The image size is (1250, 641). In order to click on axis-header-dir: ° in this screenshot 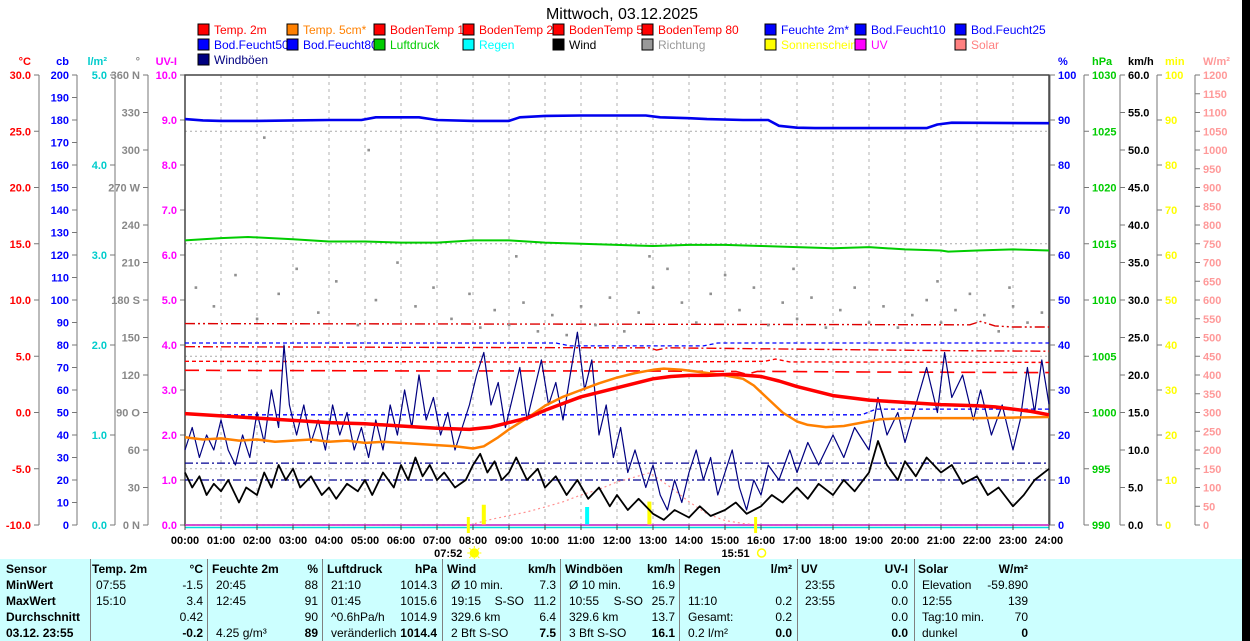, I will do `click(138, 62)`.